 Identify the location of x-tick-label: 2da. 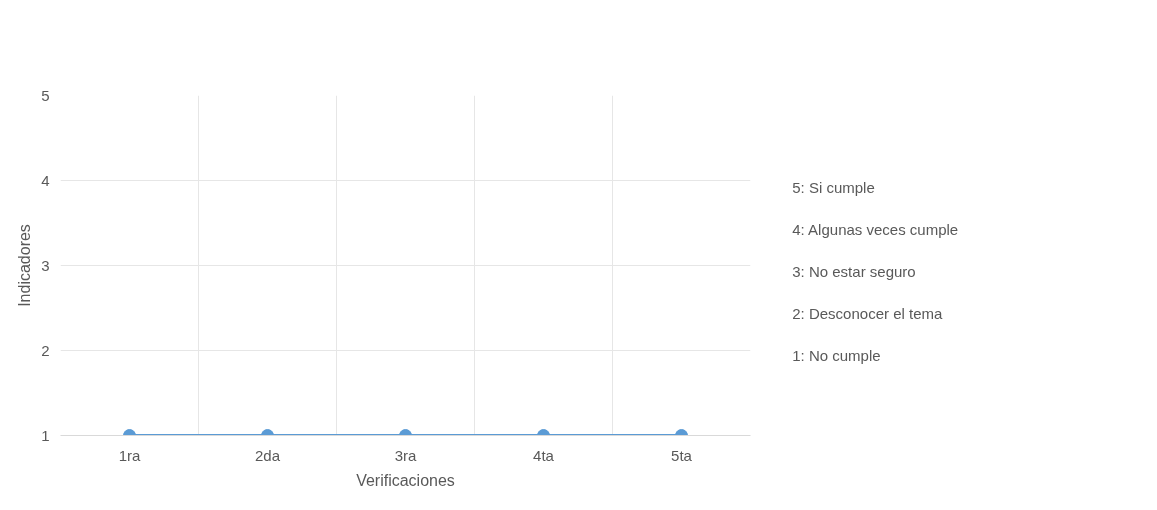
(267, 455).